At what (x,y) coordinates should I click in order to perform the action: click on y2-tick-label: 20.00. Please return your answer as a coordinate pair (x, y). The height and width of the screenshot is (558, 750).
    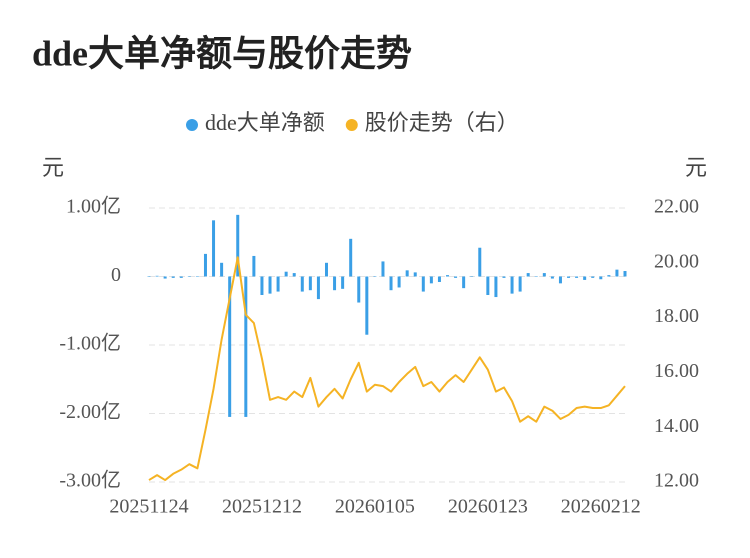
    Looking at the image, I should click on (676, 261).